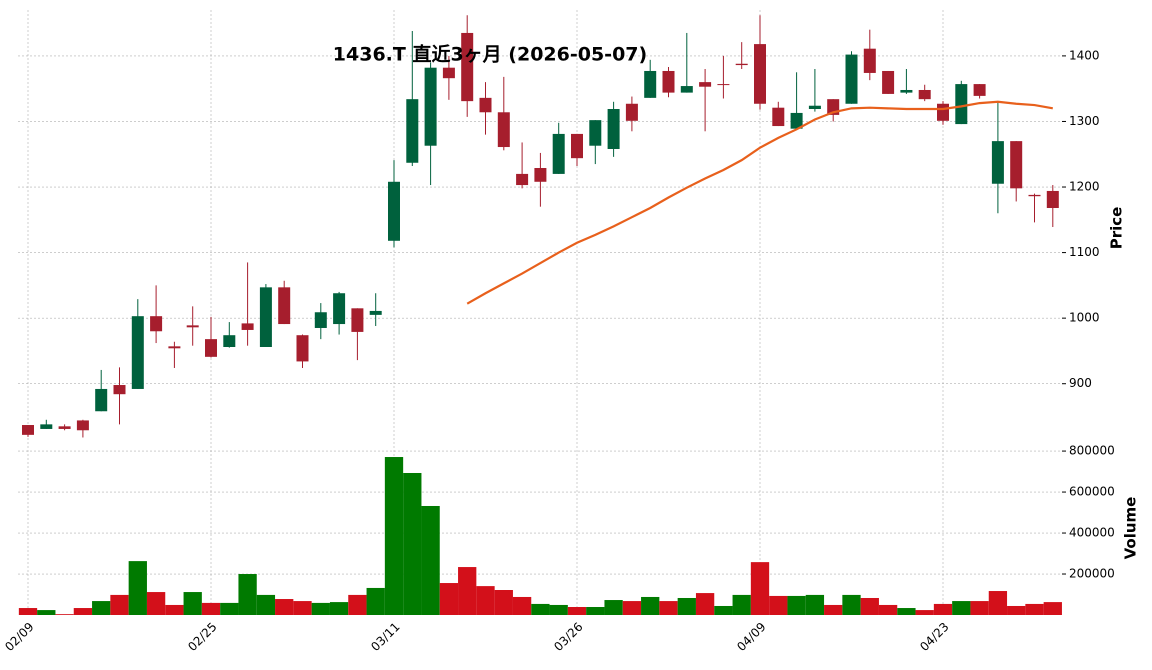  What do you see at coordinates (1092, 574) in the screenshot?
I see `y-tick-label: 200000` at bounding box center [1092, 574].